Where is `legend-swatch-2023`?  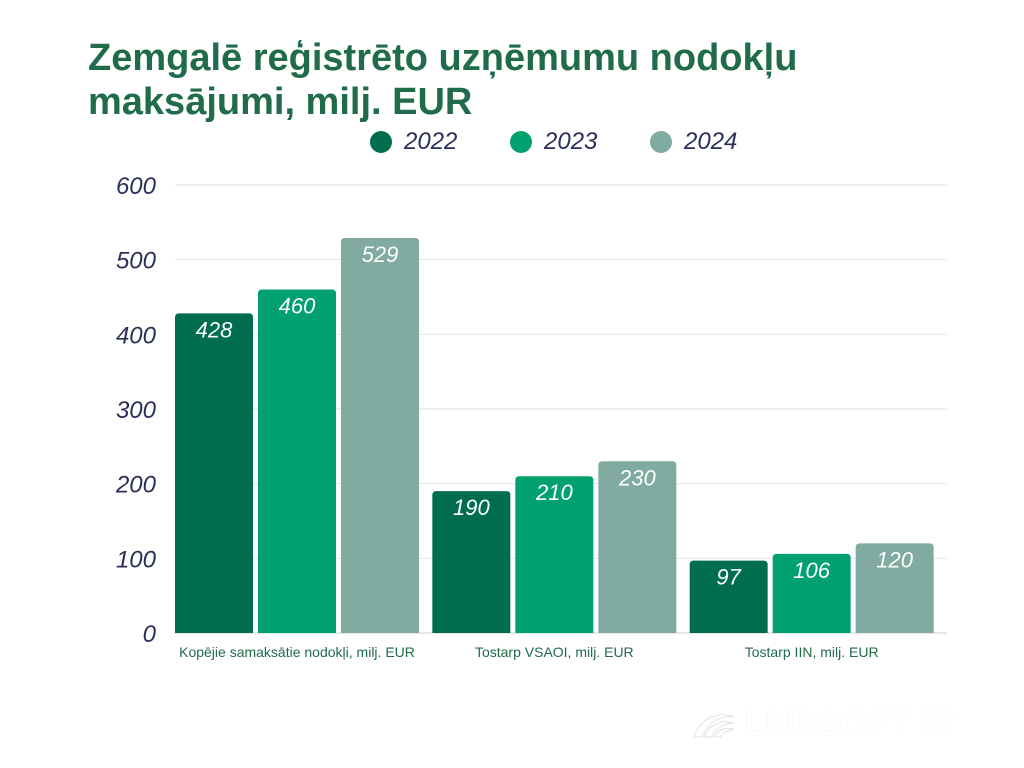
legend-swatch-2023 is located at coordinates (521, 142).